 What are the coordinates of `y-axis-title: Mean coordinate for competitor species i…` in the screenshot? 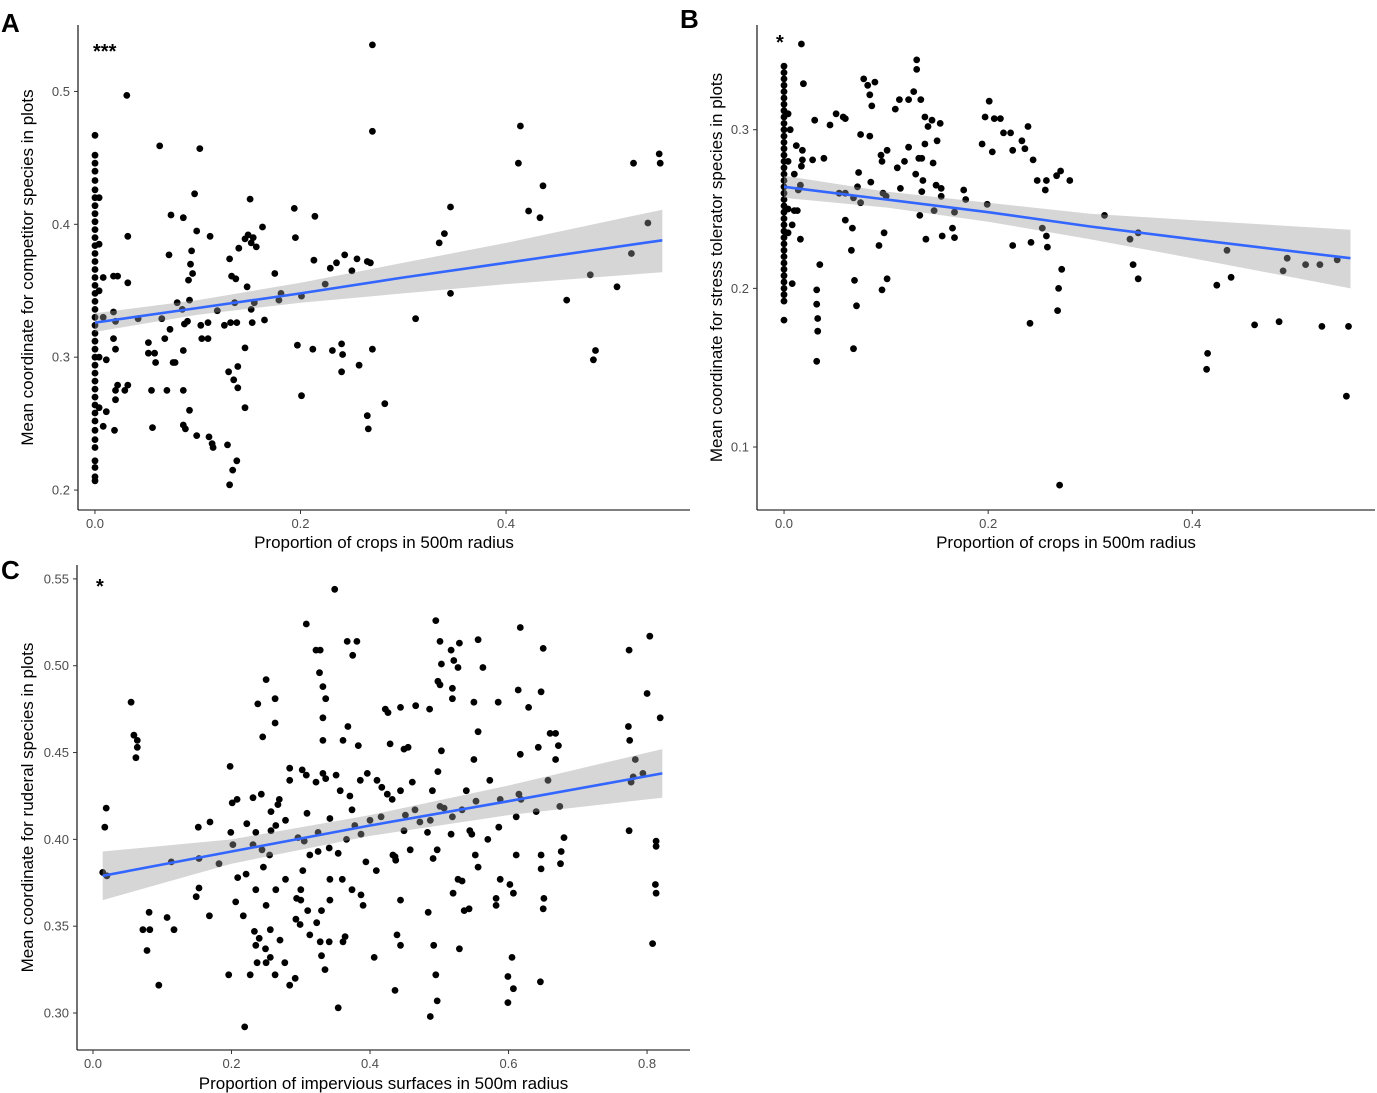 It's located at (27, 267).